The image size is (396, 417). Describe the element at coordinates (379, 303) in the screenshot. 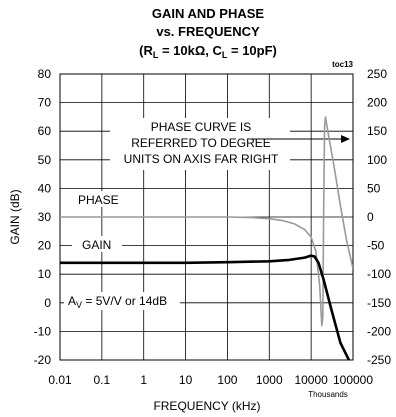

I see `y2-tick-label: -150` at that location.